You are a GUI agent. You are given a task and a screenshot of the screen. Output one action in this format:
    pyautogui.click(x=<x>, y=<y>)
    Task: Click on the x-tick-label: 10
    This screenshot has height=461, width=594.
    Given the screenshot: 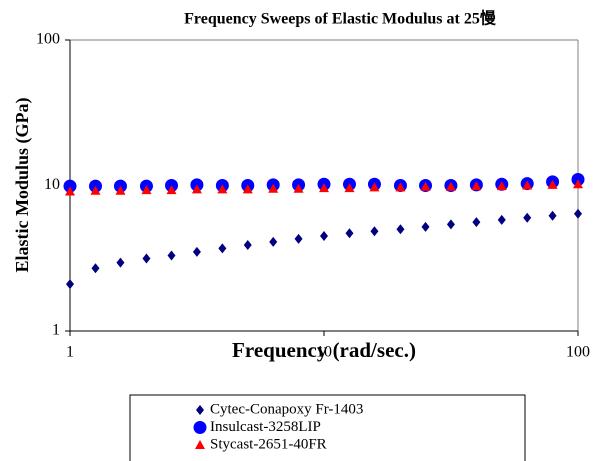 What is the action you would take?
    pyautogui.click(x=324, y=352)
    